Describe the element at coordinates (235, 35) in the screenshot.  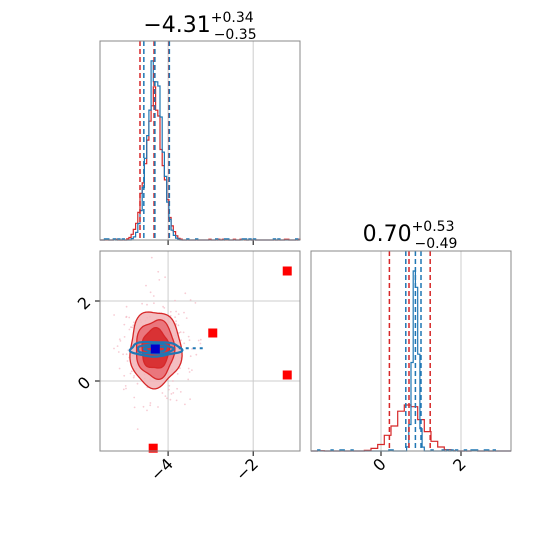
I see `param-1-lower-err: −0.35` at that location.